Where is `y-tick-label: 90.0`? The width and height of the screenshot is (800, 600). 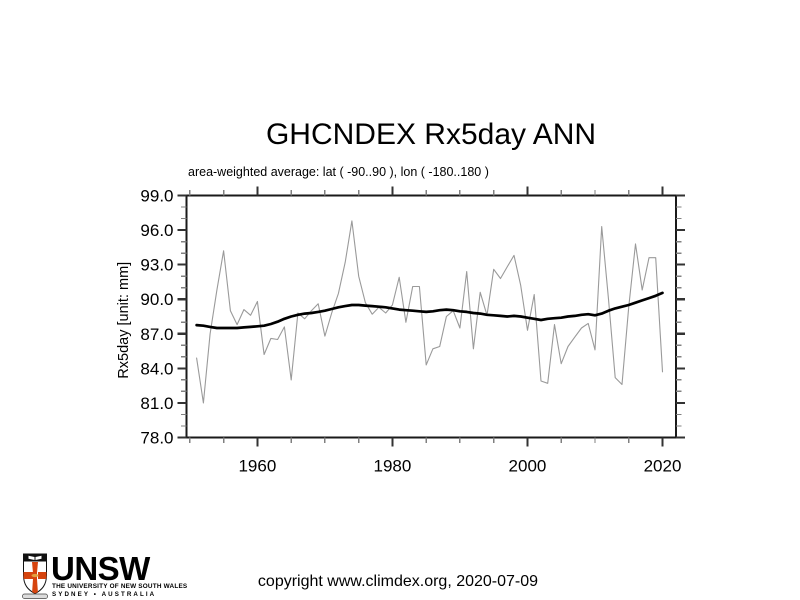
y-tick-label: 90.0 is located at coordinates (156, 299).